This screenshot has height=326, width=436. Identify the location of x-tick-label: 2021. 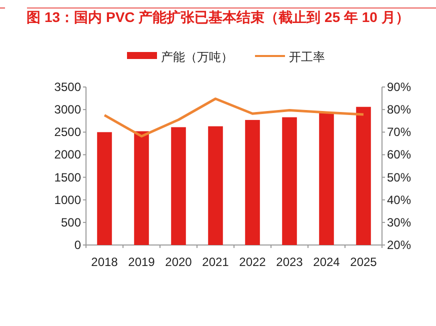
(216, 262).